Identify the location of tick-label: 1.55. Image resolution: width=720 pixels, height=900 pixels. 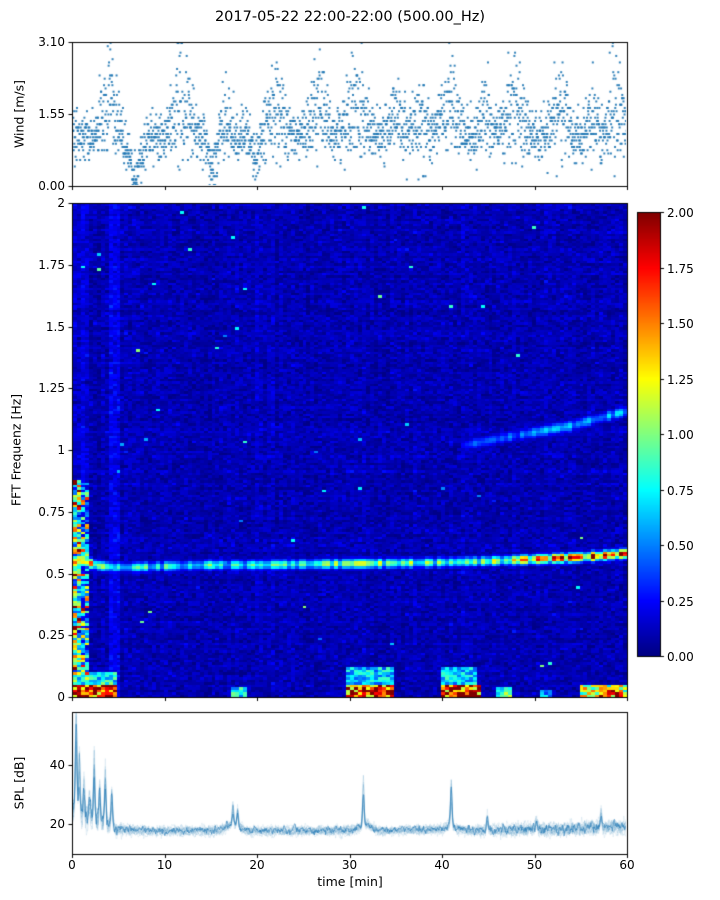
(51, 114).